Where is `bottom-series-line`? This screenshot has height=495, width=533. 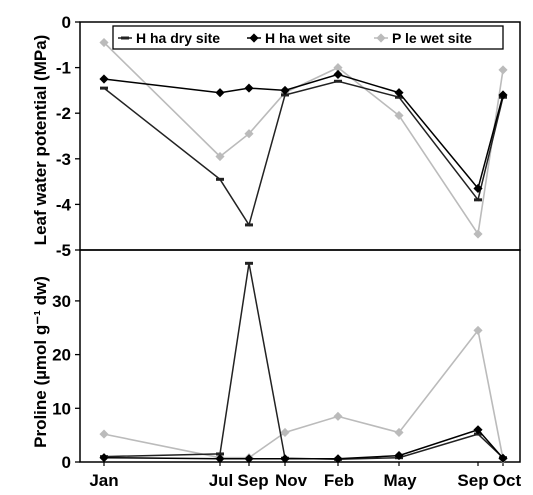 bottom-series-line is located at coordinates (303, 444).